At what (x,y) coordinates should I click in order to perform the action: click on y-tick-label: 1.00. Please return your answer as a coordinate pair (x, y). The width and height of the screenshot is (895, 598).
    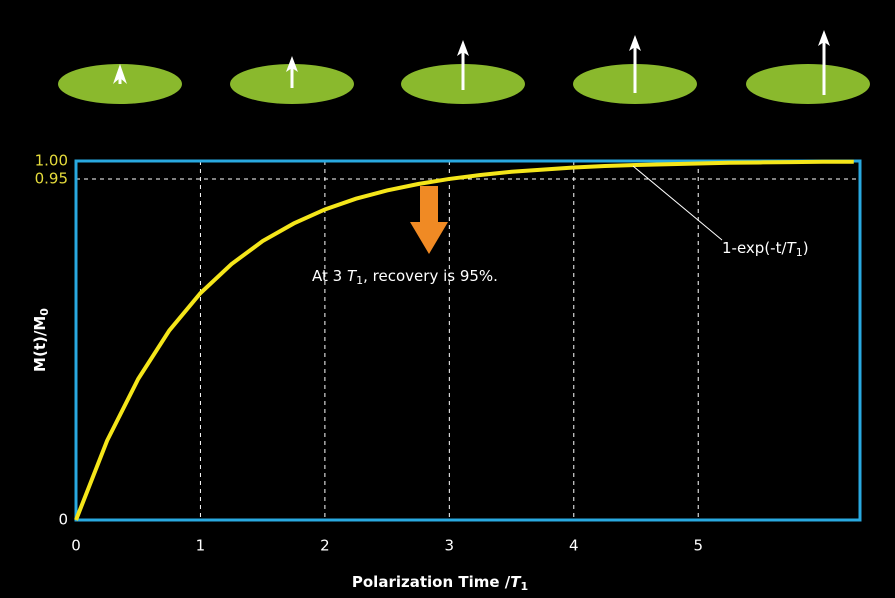
    Looking at the image, I should click on (51, 161).